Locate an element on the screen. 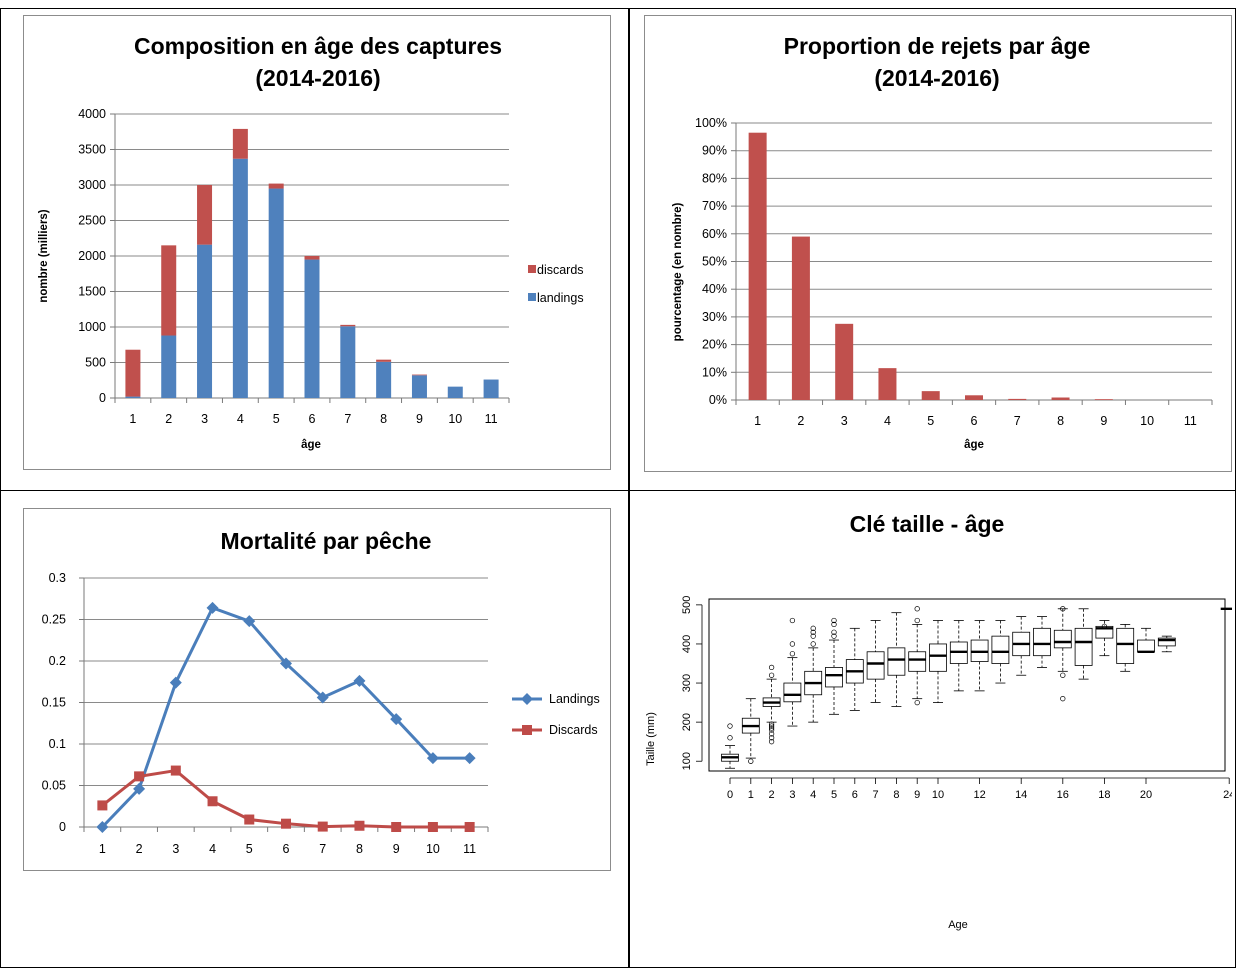 This screenshot has width=1236, height=968. chart-title: Proportion de rejets par âge is located at coordinates (937, 46).